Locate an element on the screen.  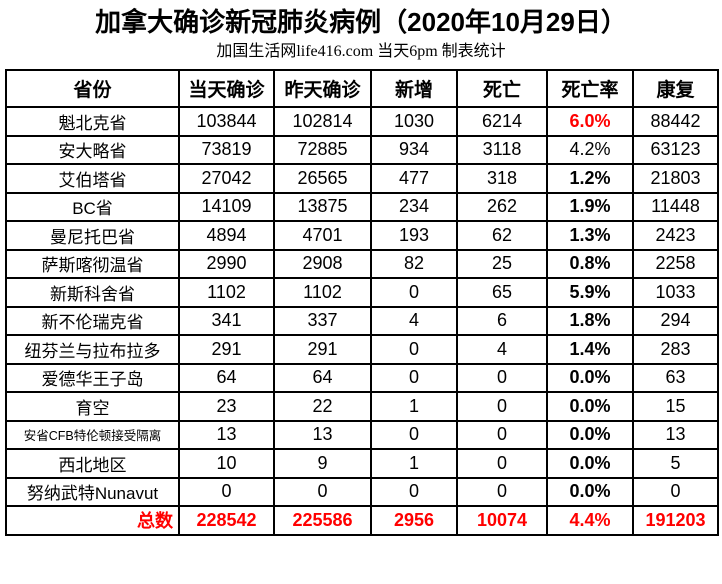
cell-recovered: 15 is located at coordinates (675, 406).